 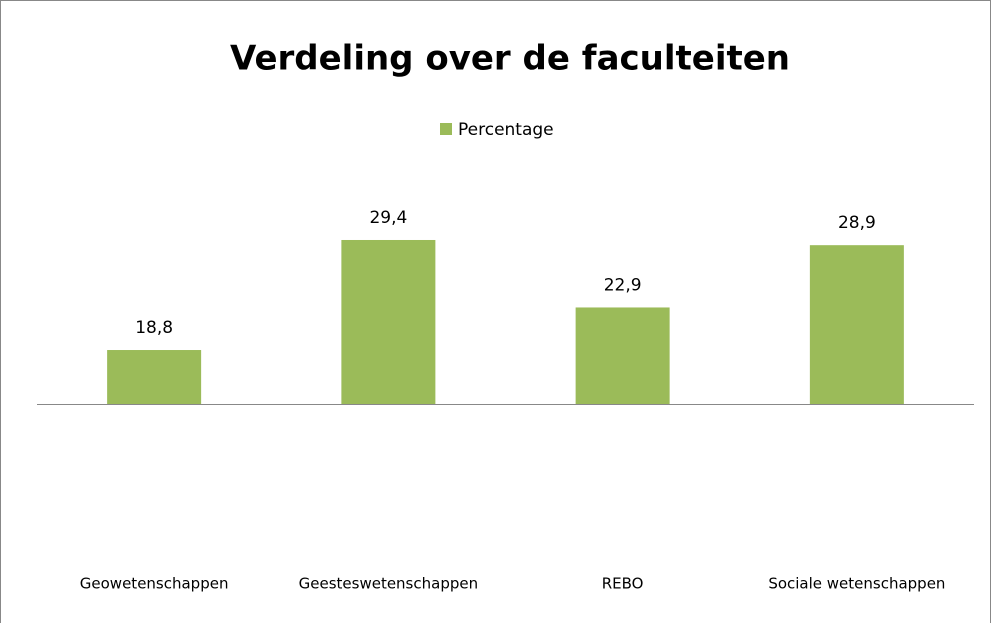 What do you see at coordinates (510, 59) in the screenshot?
I see `chart-title: Verdeling over de faculteiten` at bounding box center [510, 59].